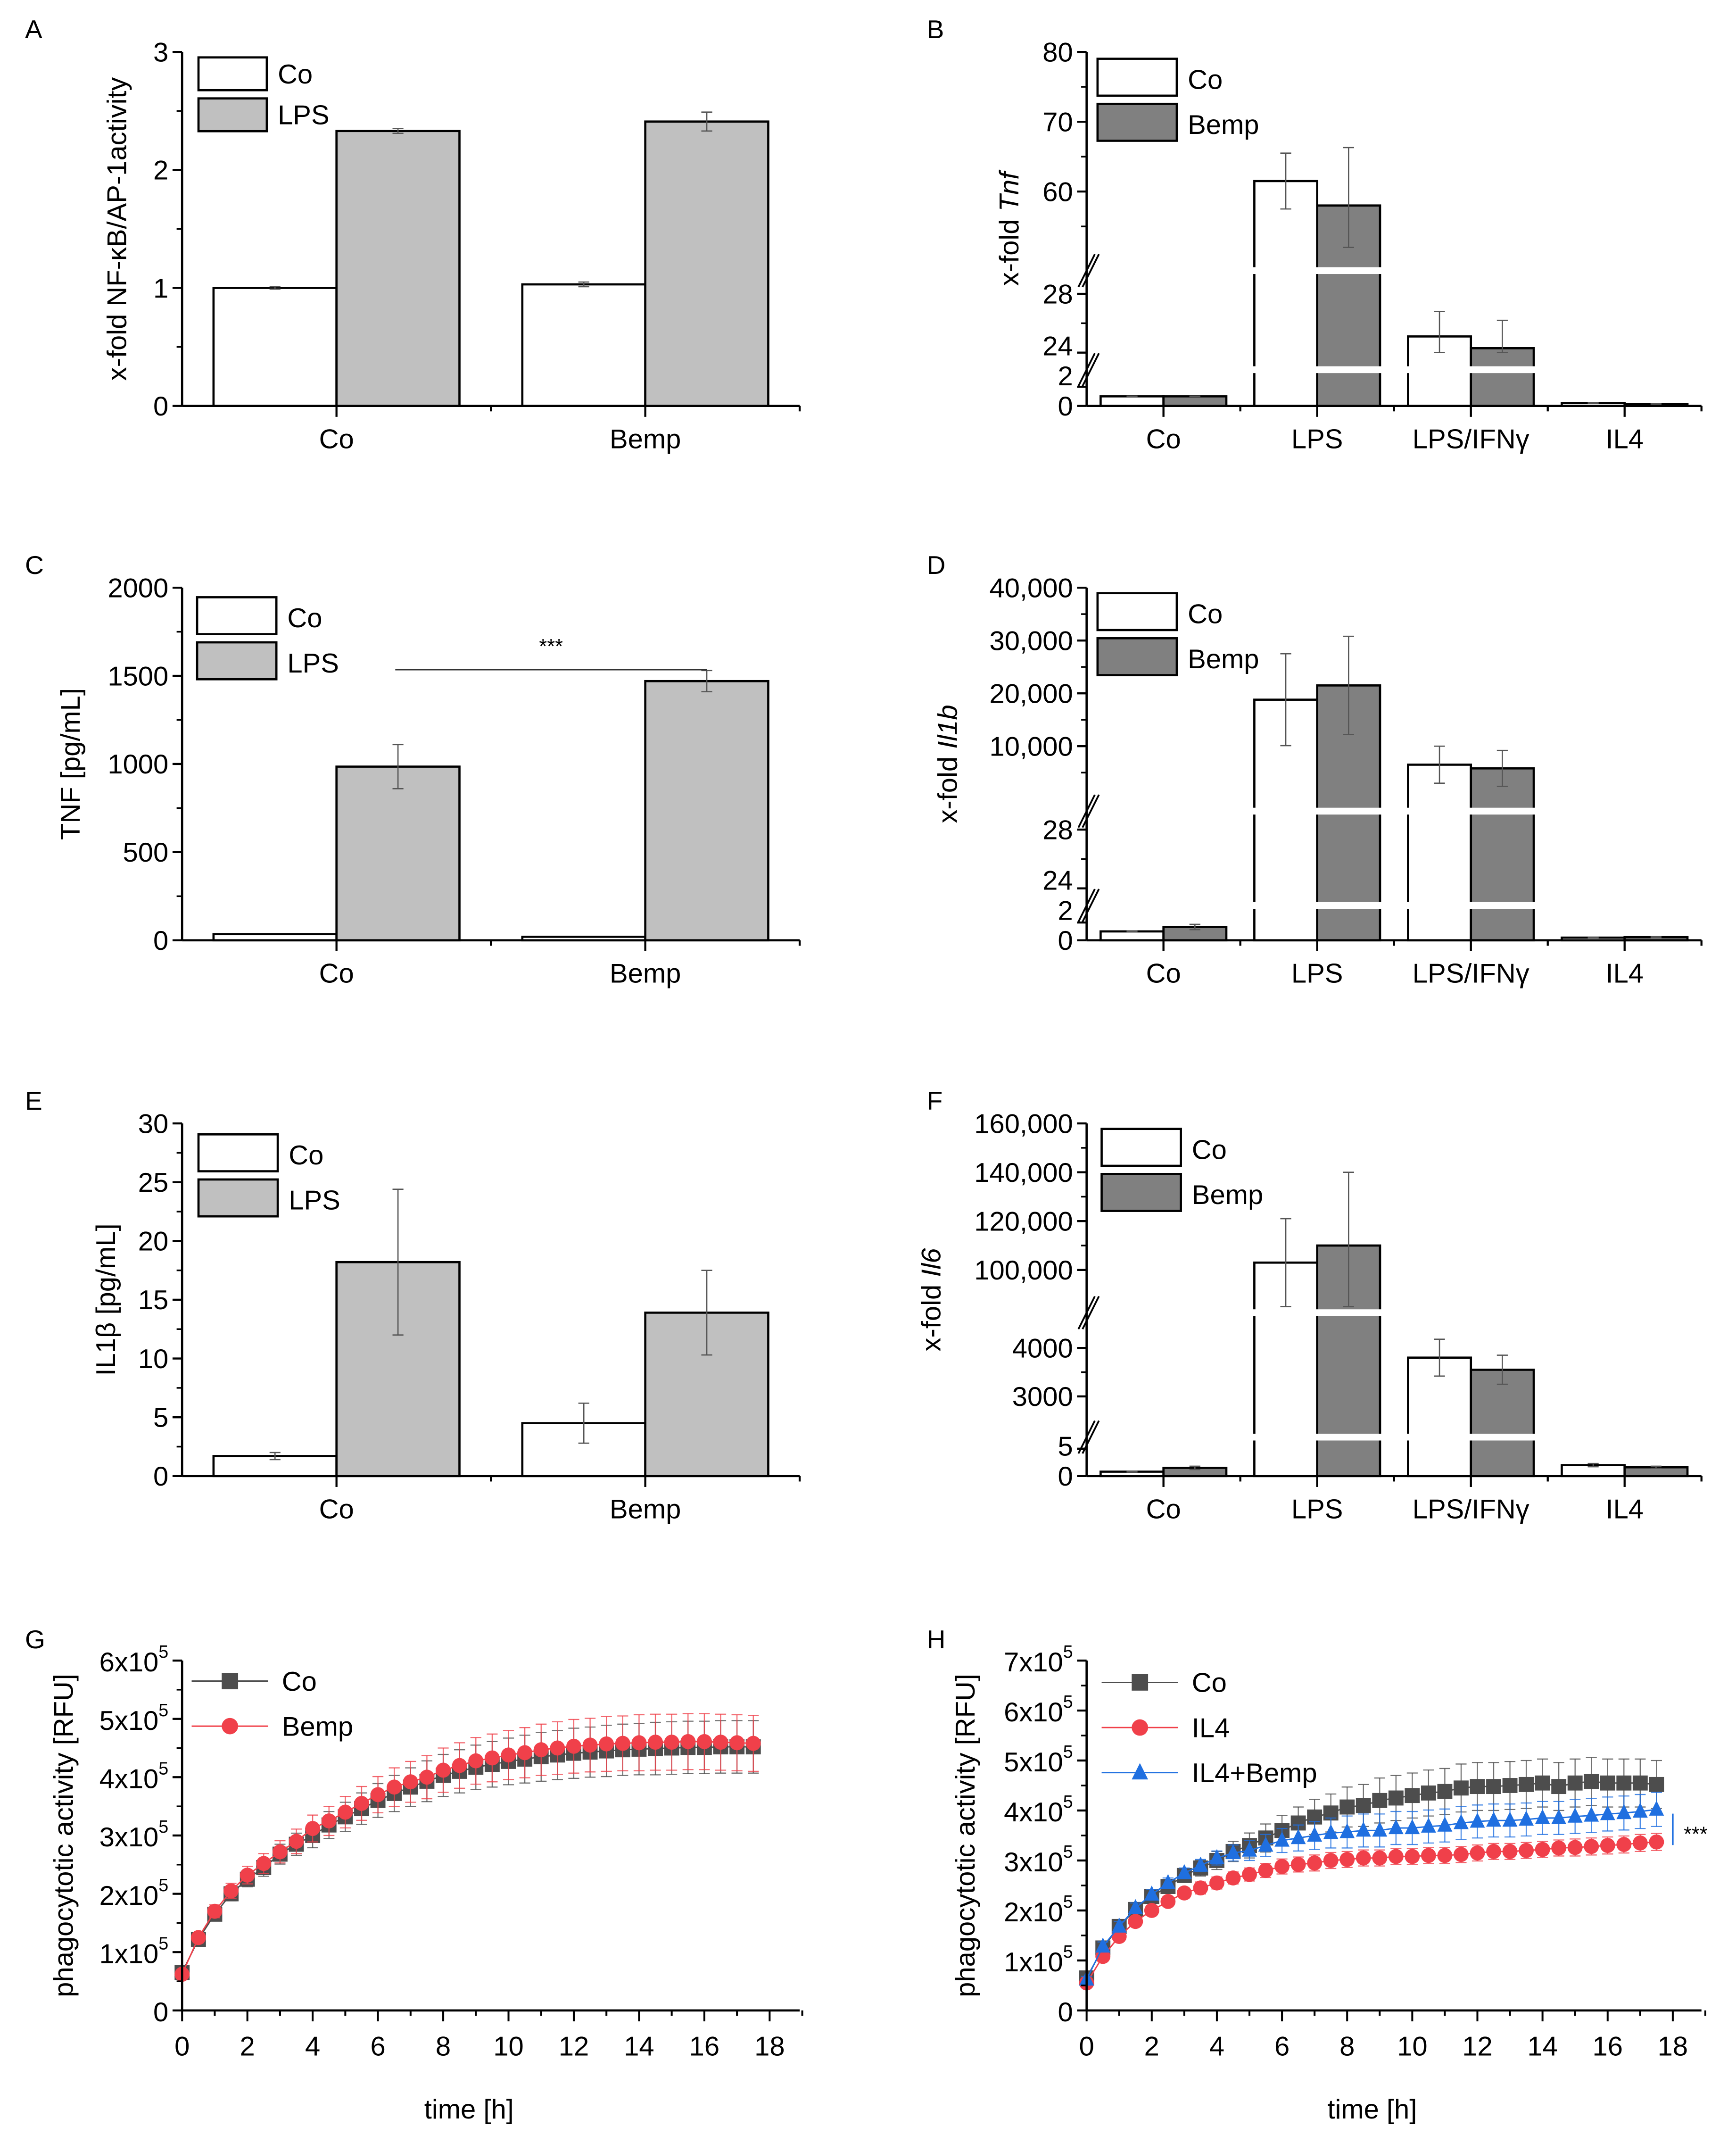 The height and width of the screenshot is (2143, 1736). What do you see at coordinates (137, 676) in the screenshot?
I see `y-tick-label: 1500` at bounding box center [137, 676].